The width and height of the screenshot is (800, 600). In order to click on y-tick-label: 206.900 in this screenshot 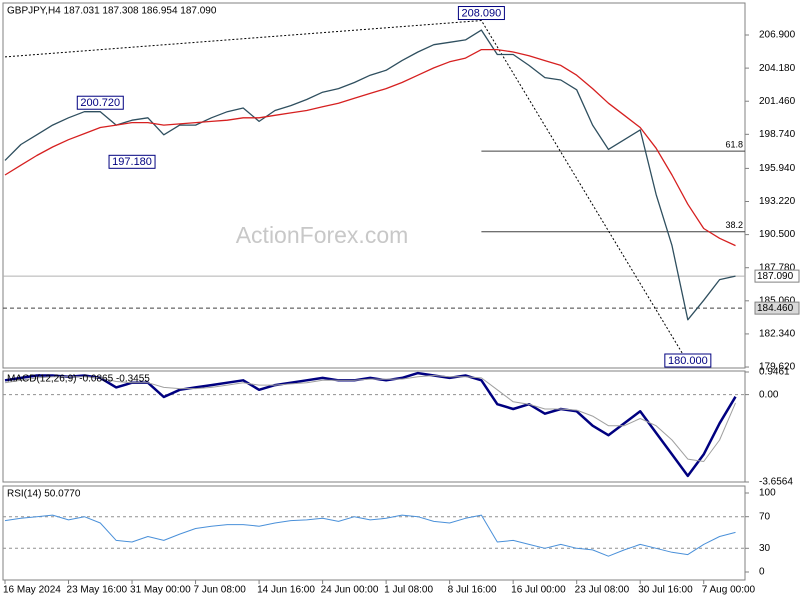, I will do `click(777, 35)`.